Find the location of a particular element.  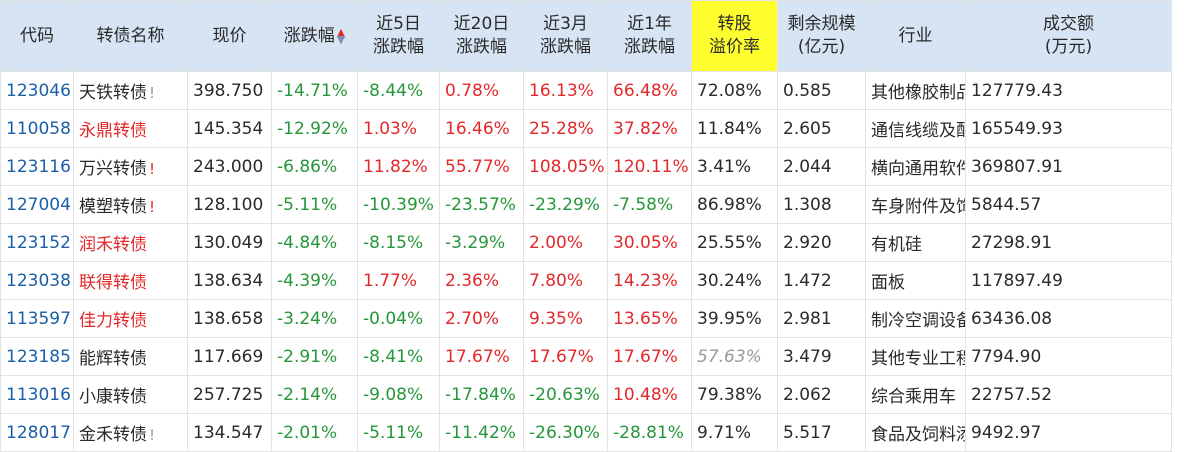

volume-cell: 27298.91 is located at coordinates (1069, 243).